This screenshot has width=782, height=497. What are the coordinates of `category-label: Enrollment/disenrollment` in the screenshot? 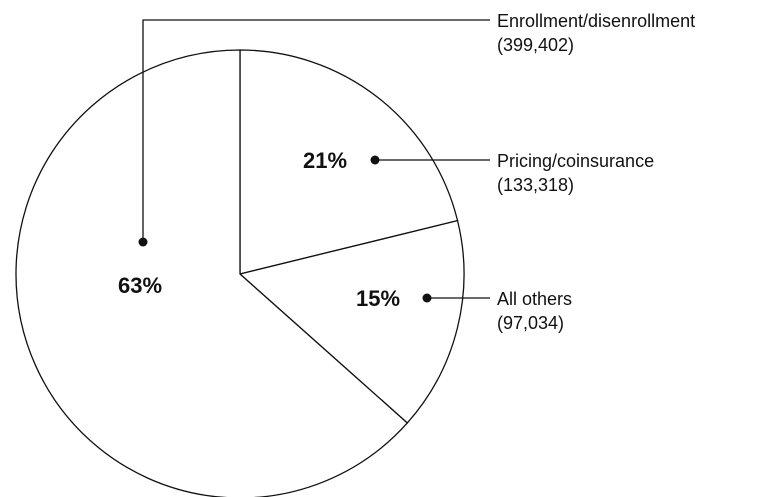 It's located at (596, 21).